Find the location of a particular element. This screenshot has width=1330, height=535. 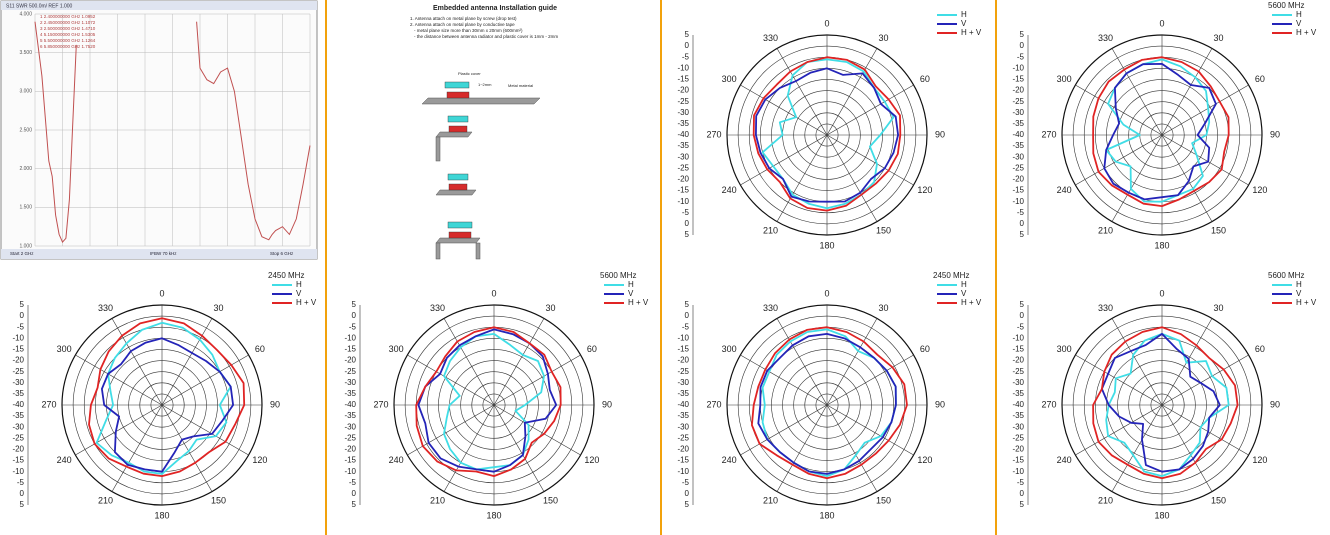

theta-tick-label: 30 is located at coordinates (883, 308).